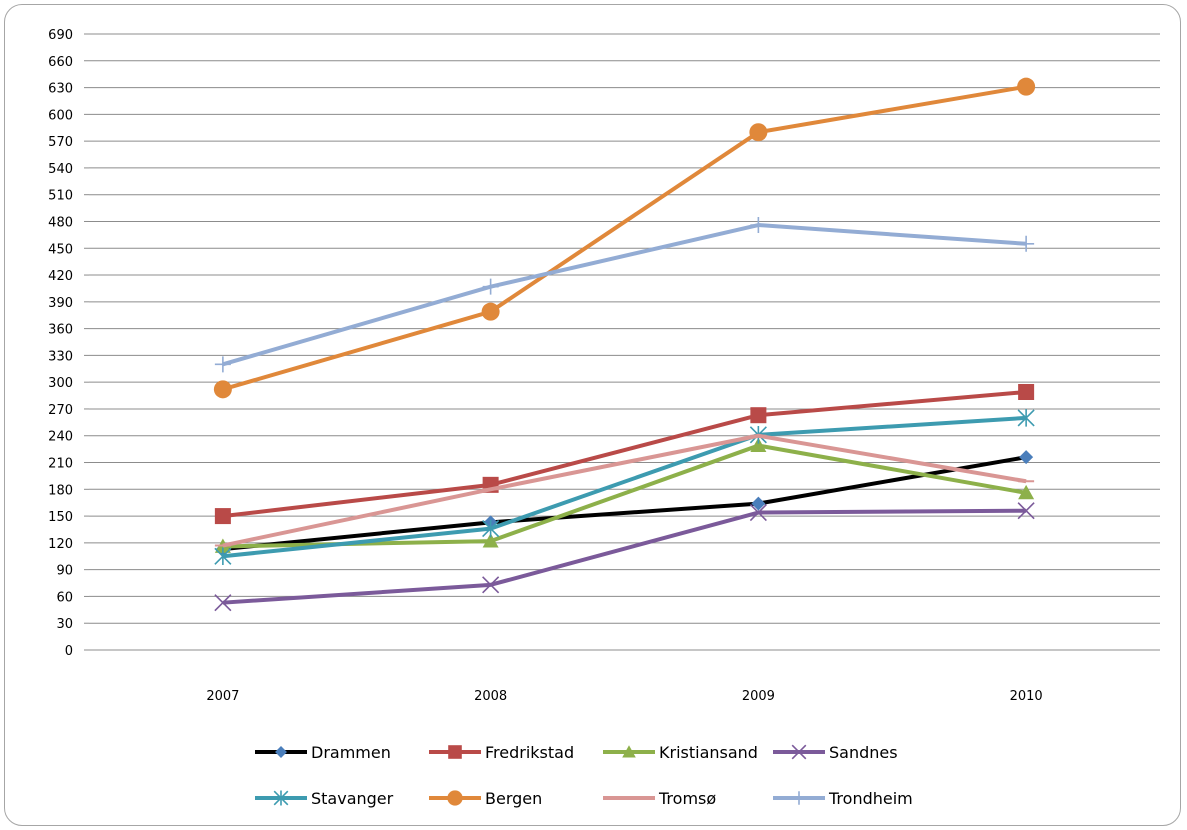  I want to click on legend-item-bergen: Bergen, so click(485, 798).